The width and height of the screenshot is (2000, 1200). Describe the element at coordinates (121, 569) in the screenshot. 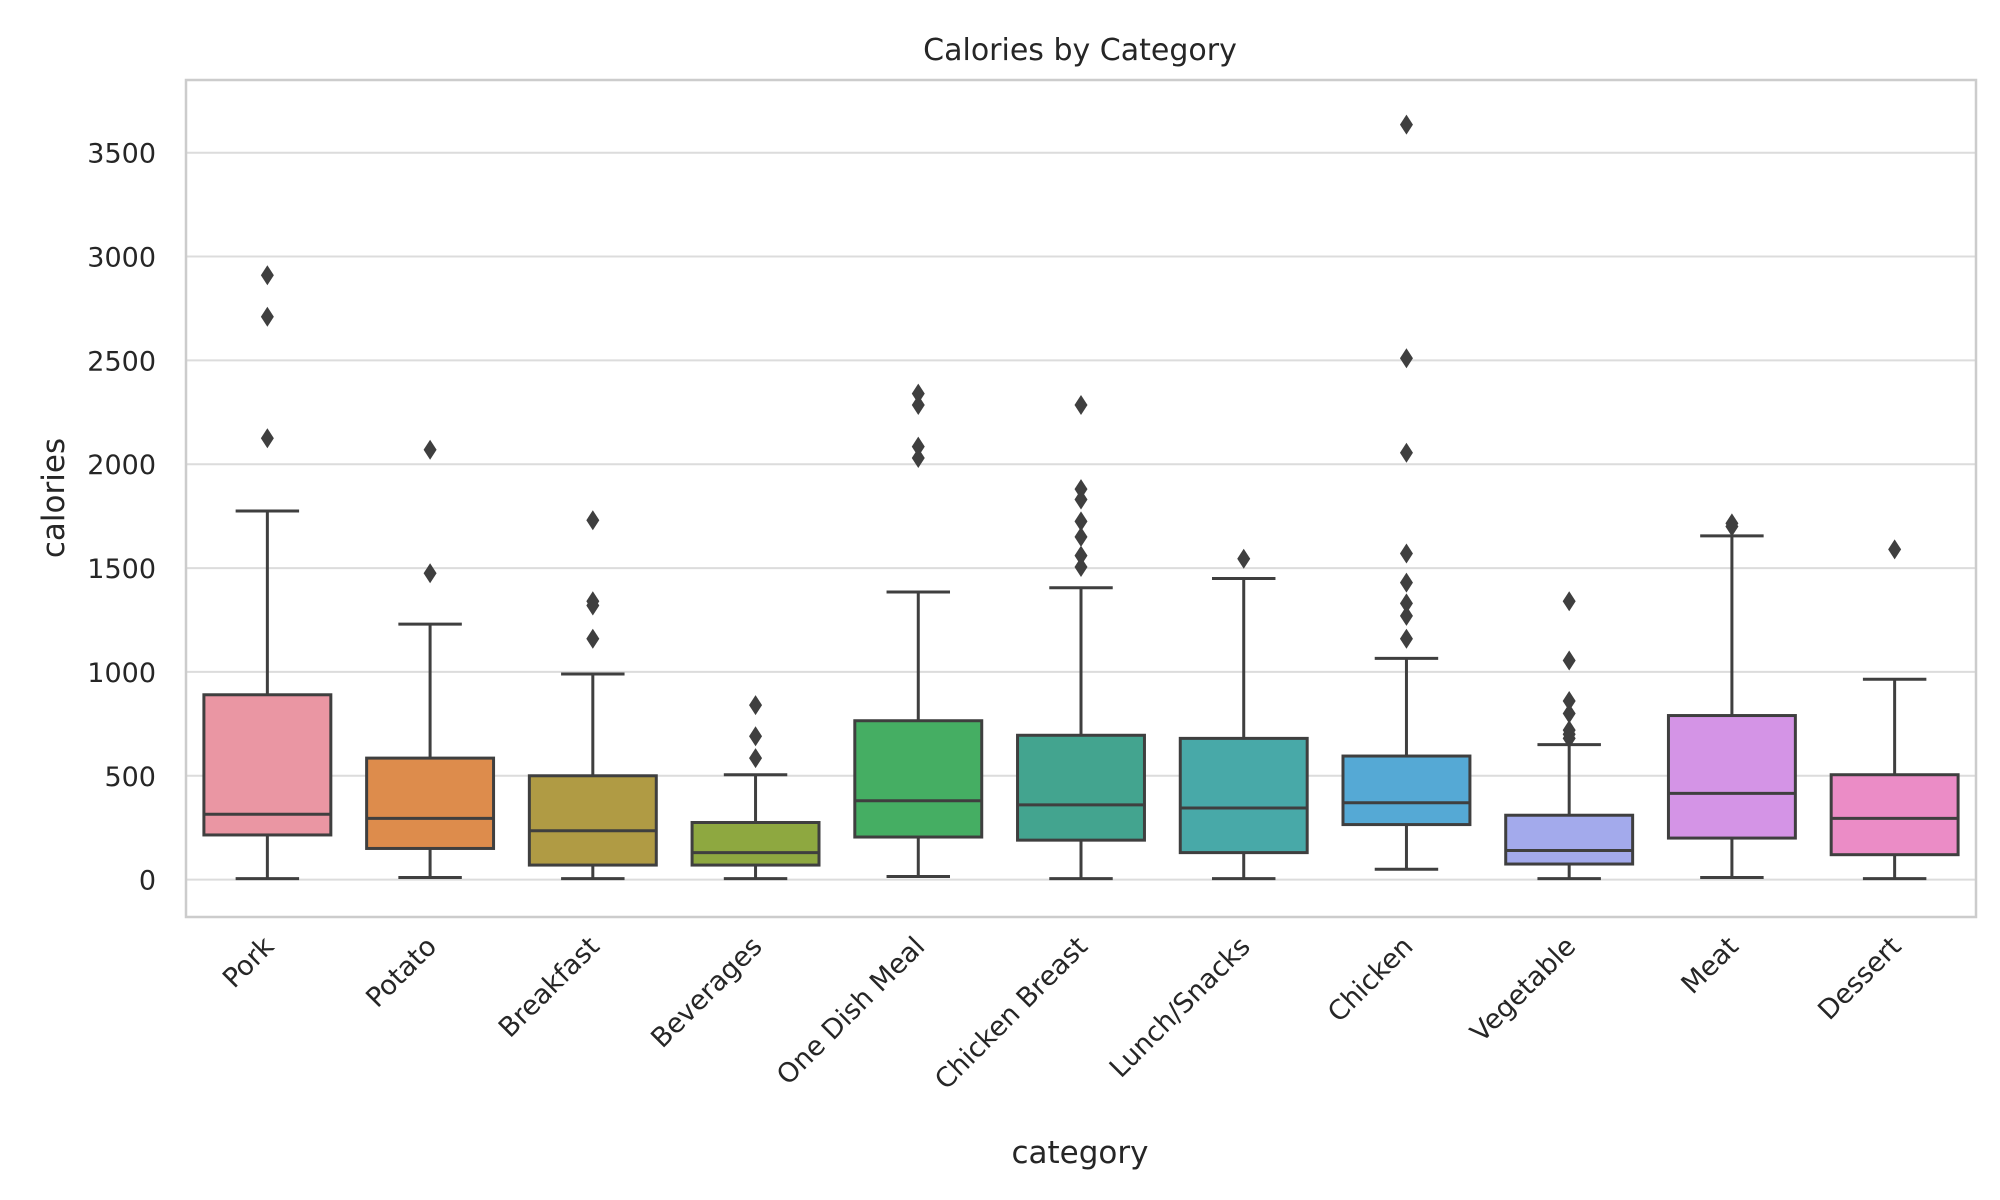

I see `y-tick-label: 1500` at that location.